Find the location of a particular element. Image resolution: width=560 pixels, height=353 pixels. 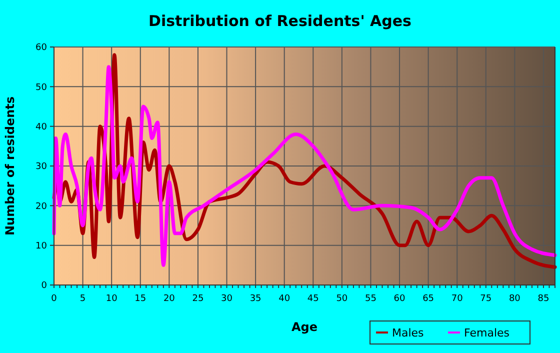

x-tick-label: 50 is located at coordinates (342, 299).